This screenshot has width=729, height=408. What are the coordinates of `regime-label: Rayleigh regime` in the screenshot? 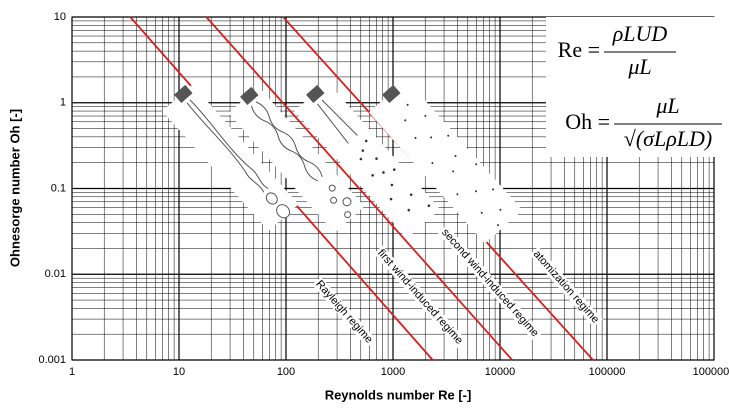 It's located at (344, 311).